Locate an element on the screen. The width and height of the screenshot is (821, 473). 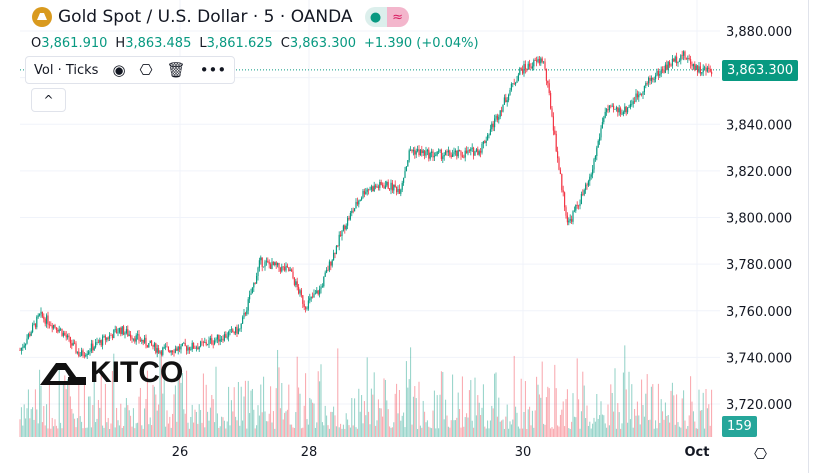
market-status-pill: ● ≈ is located at coordinates (386, 17).